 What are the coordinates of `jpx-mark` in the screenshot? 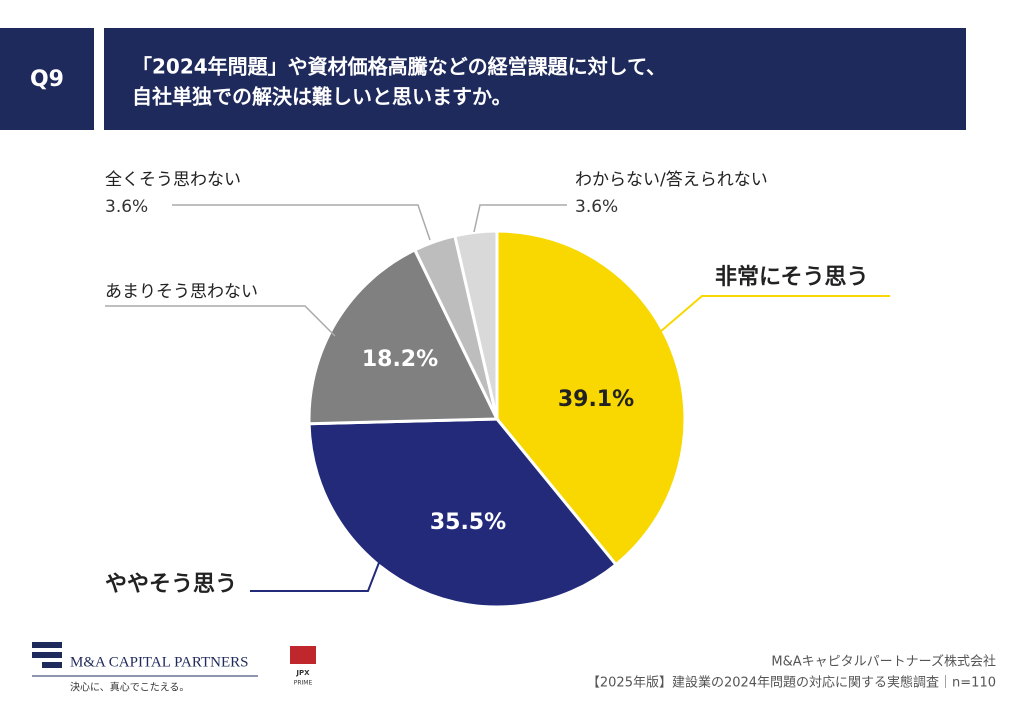 It's located at (303, 655).